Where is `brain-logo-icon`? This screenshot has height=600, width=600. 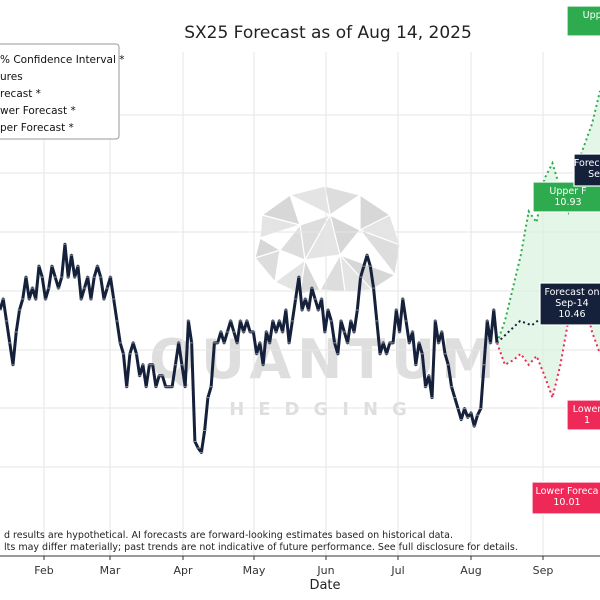 brain-logo-icon is located at coordinates (327, 240).